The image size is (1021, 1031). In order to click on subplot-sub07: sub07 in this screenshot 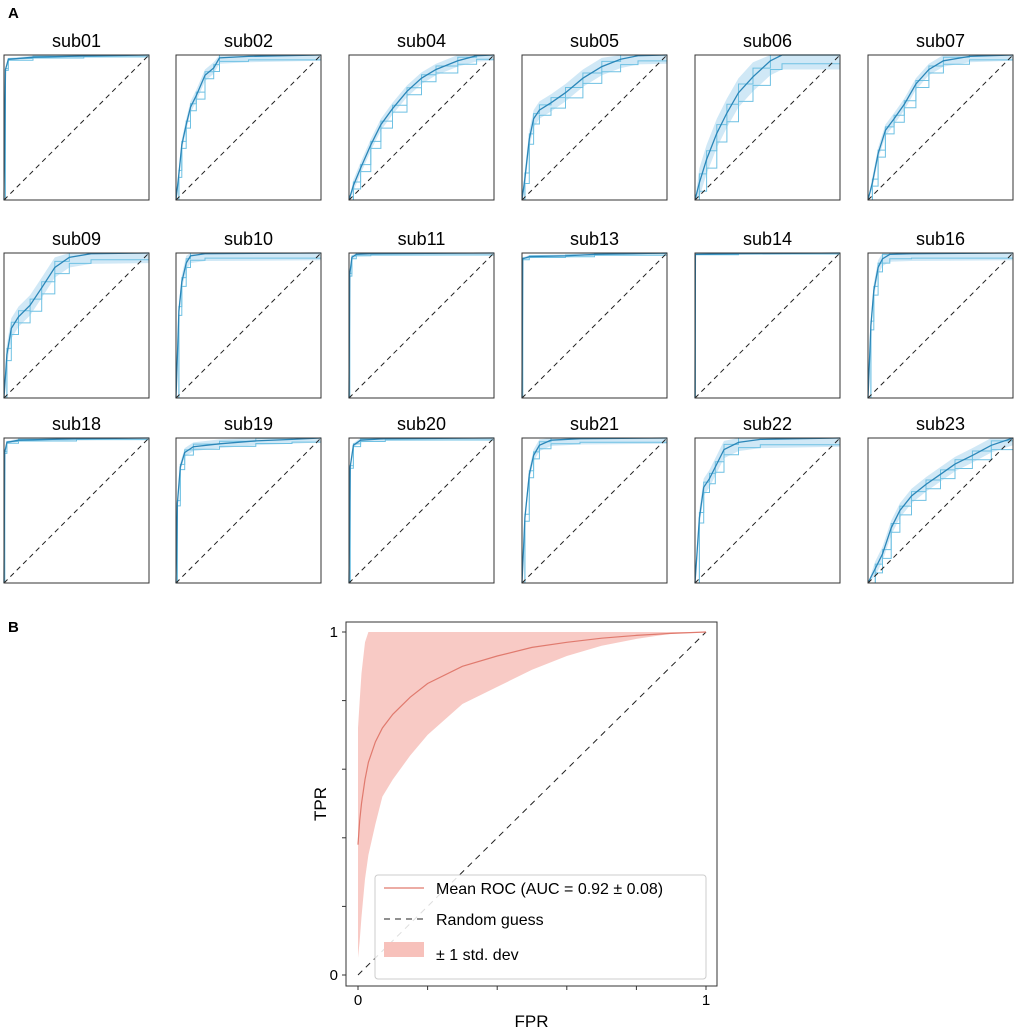, I will do `click(940, 116)`.